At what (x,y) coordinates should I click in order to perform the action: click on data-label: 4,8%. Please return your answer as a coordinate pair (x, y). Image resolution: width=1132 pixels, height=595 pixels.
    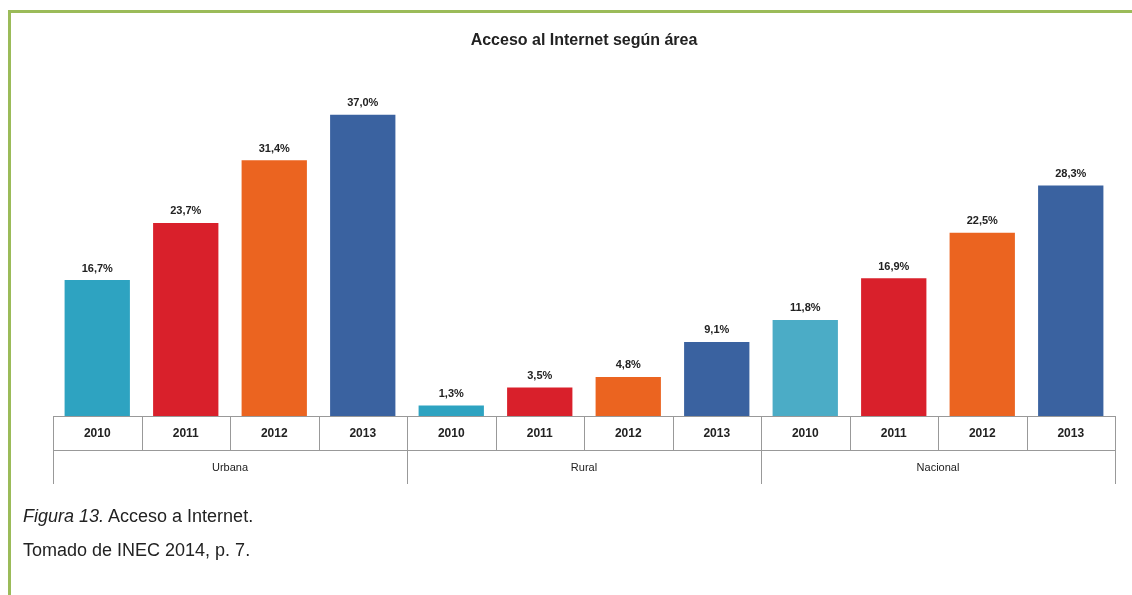
    Looking at the image, I should click on (628, 364).